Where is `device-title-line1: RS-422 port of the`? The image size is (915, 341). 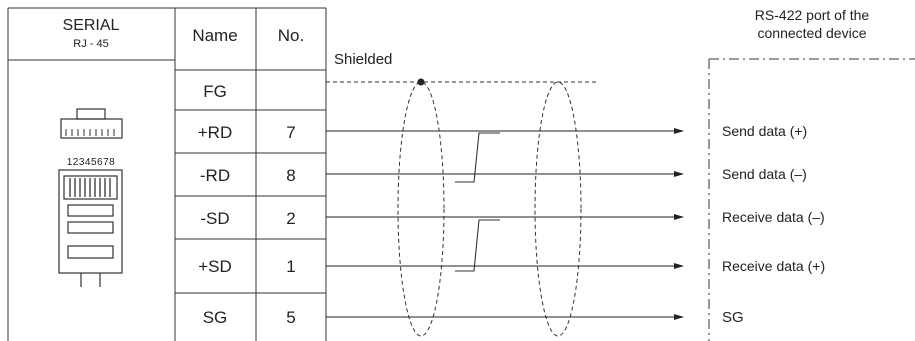
device-title-line1: RS-422 port of the is located at coordinates (812, 15).